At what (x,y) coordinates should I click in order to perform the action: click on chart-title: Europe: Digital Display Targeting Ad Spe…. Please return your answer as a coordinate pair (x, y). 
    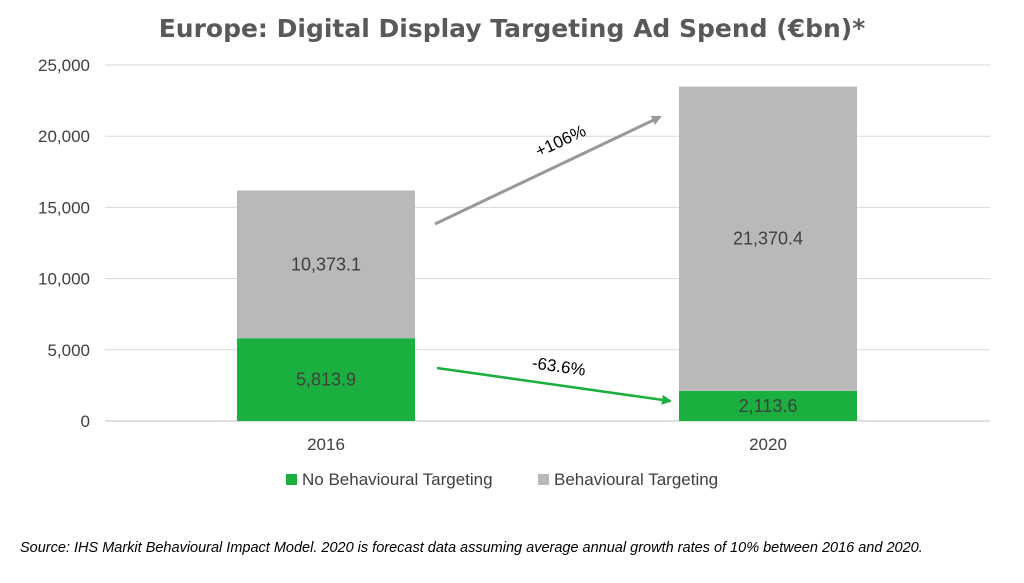
    Looking at the image, I should click on (512, 28).